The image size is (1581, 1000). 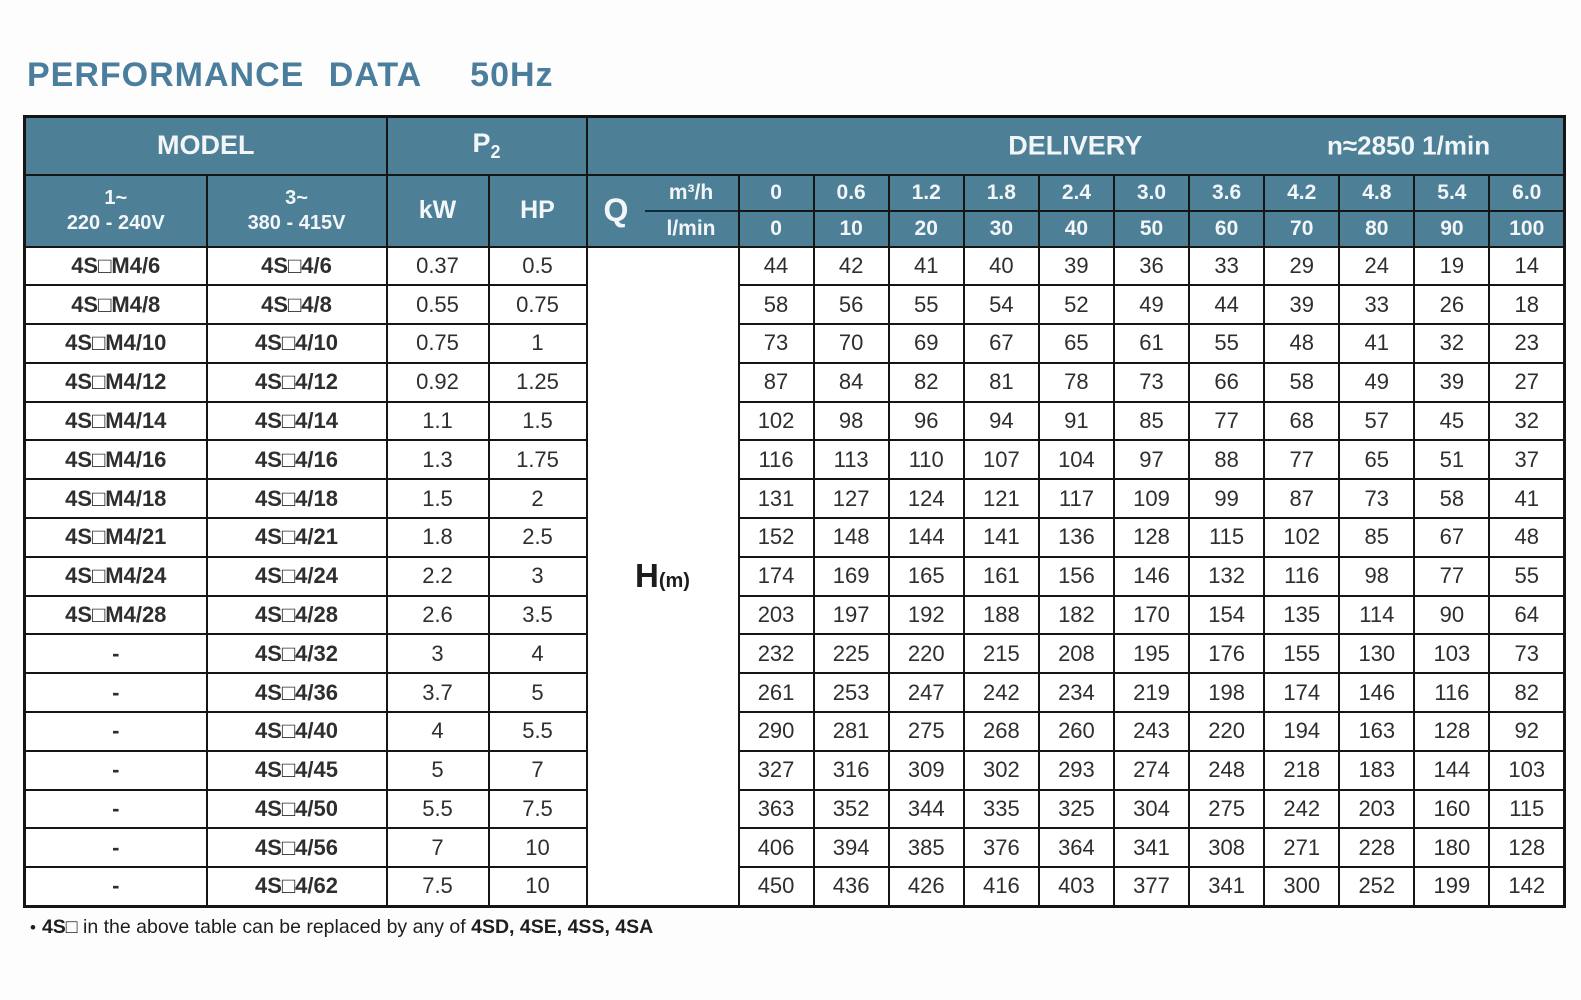 What do you see at coordinates (851, 421) in the screenshot?
I see `head-value-cell: 98` at bounding box center [851, 421].